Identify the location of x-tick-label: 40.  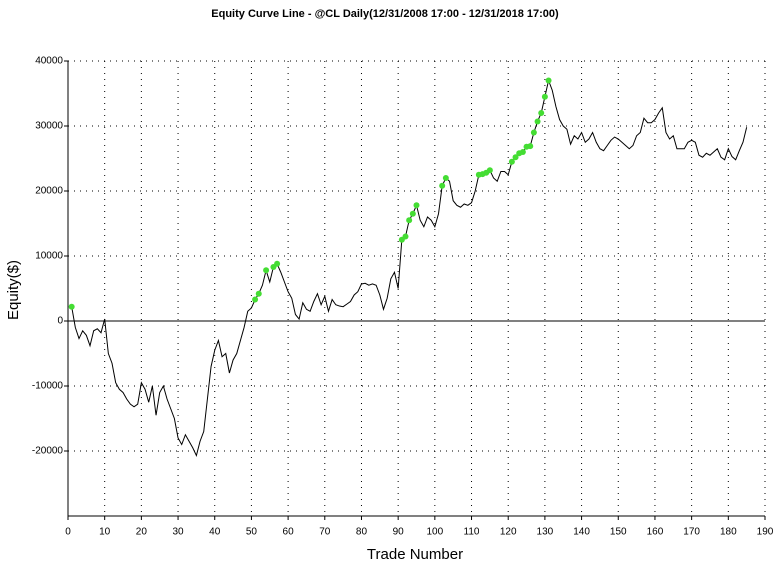
(215, 532).